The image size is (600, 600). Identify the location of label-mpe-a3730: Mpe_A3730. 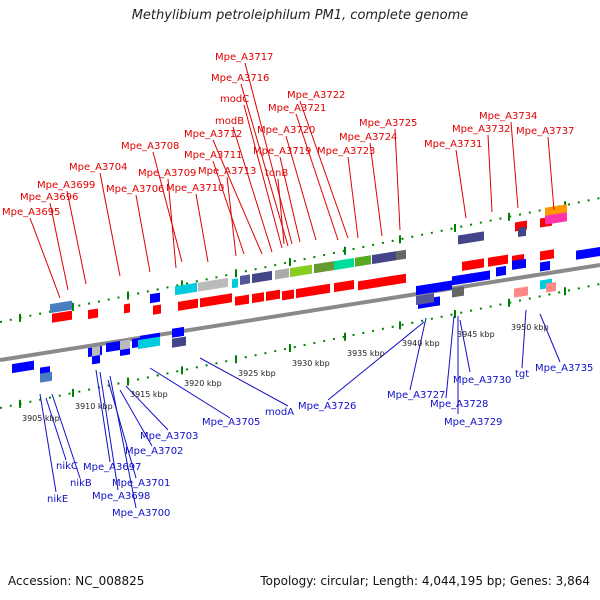
(482, 380).